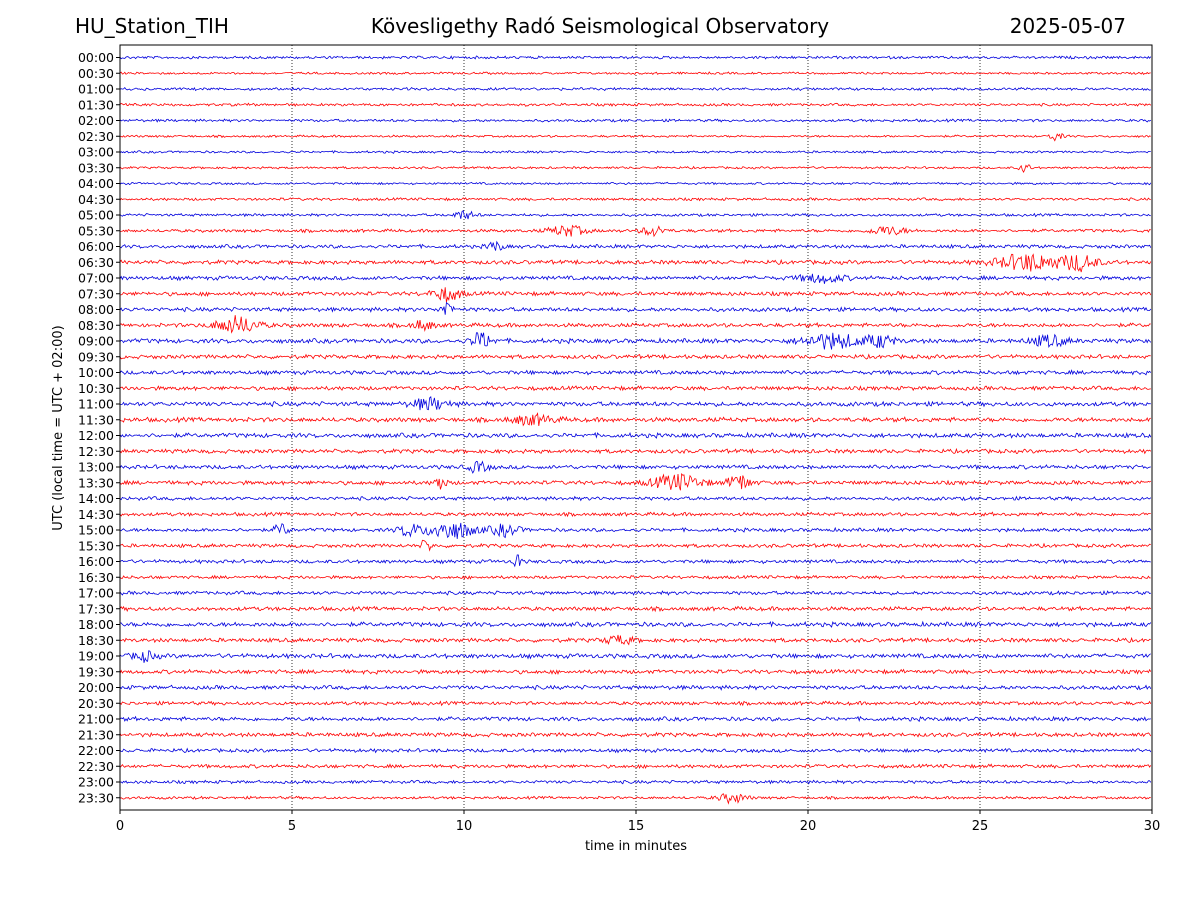 This screenshot has width=1200, height=900. I want to click on y-tick-label: 15:00, so click(96, 530).